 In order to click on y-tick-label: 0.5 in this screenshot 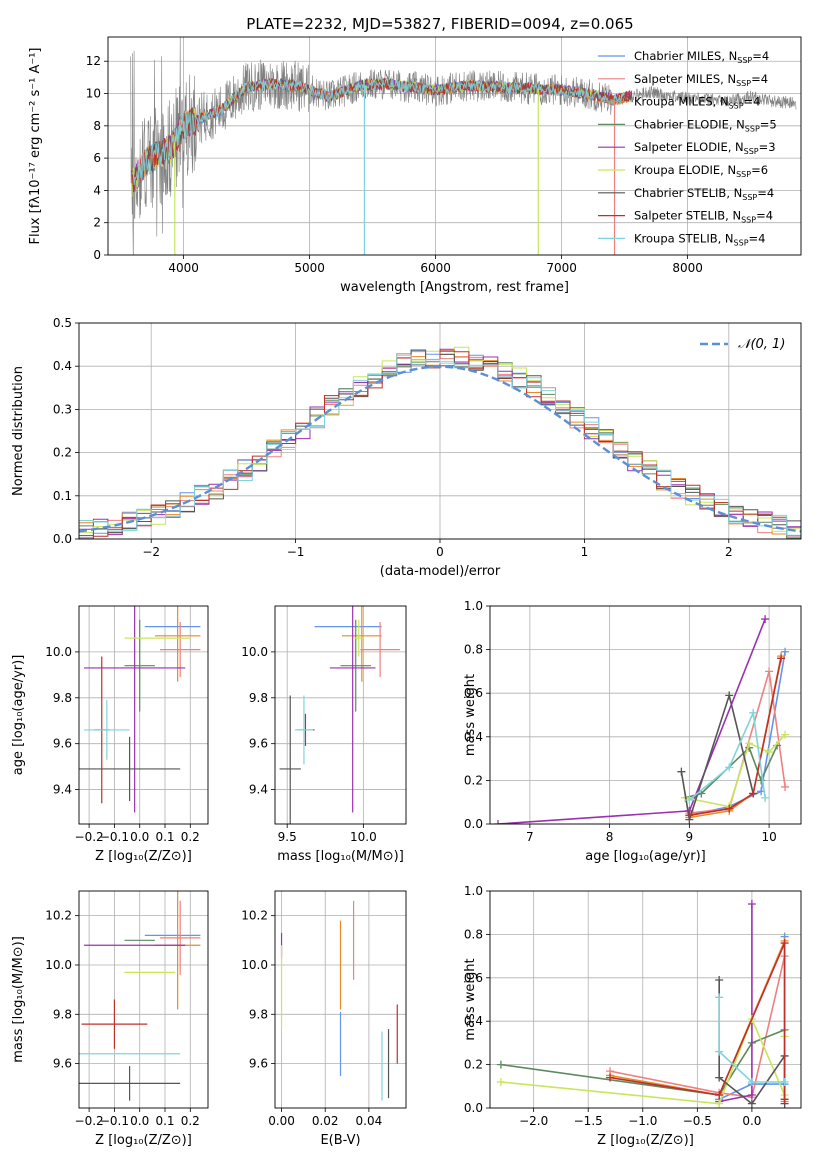, I will do `click(62, 323)`.